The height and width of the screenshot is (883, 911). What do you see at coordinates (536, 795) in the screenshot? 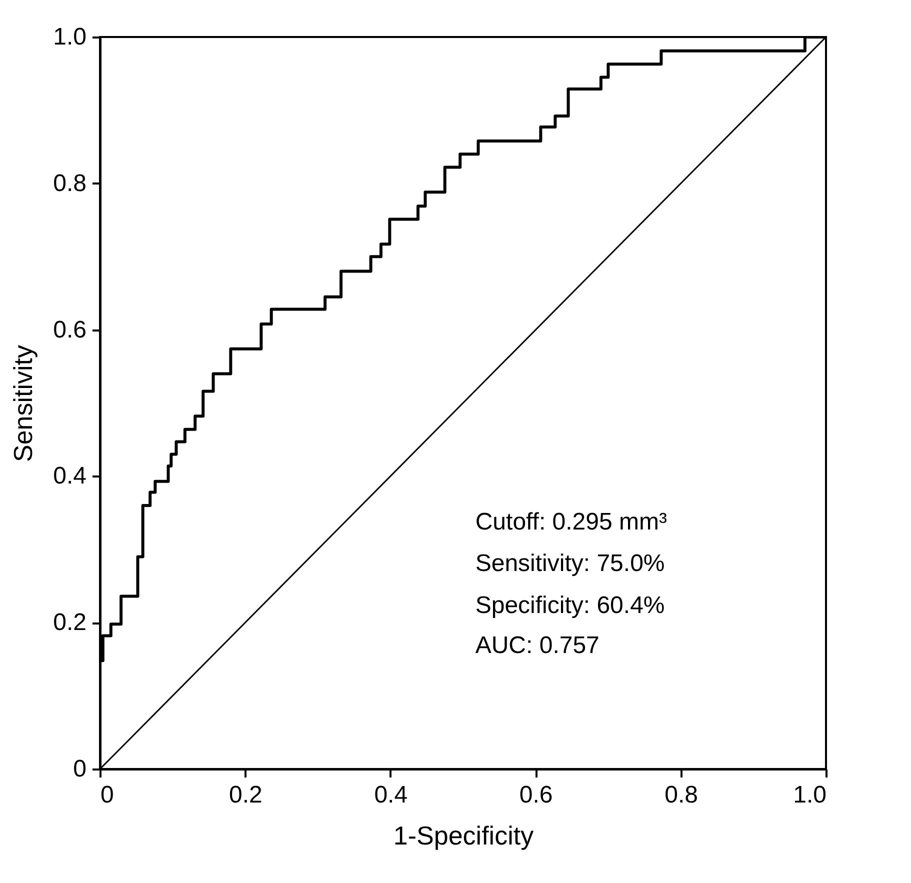
I see `x-tick-label: 0.6` at bounding box center [536, 795].